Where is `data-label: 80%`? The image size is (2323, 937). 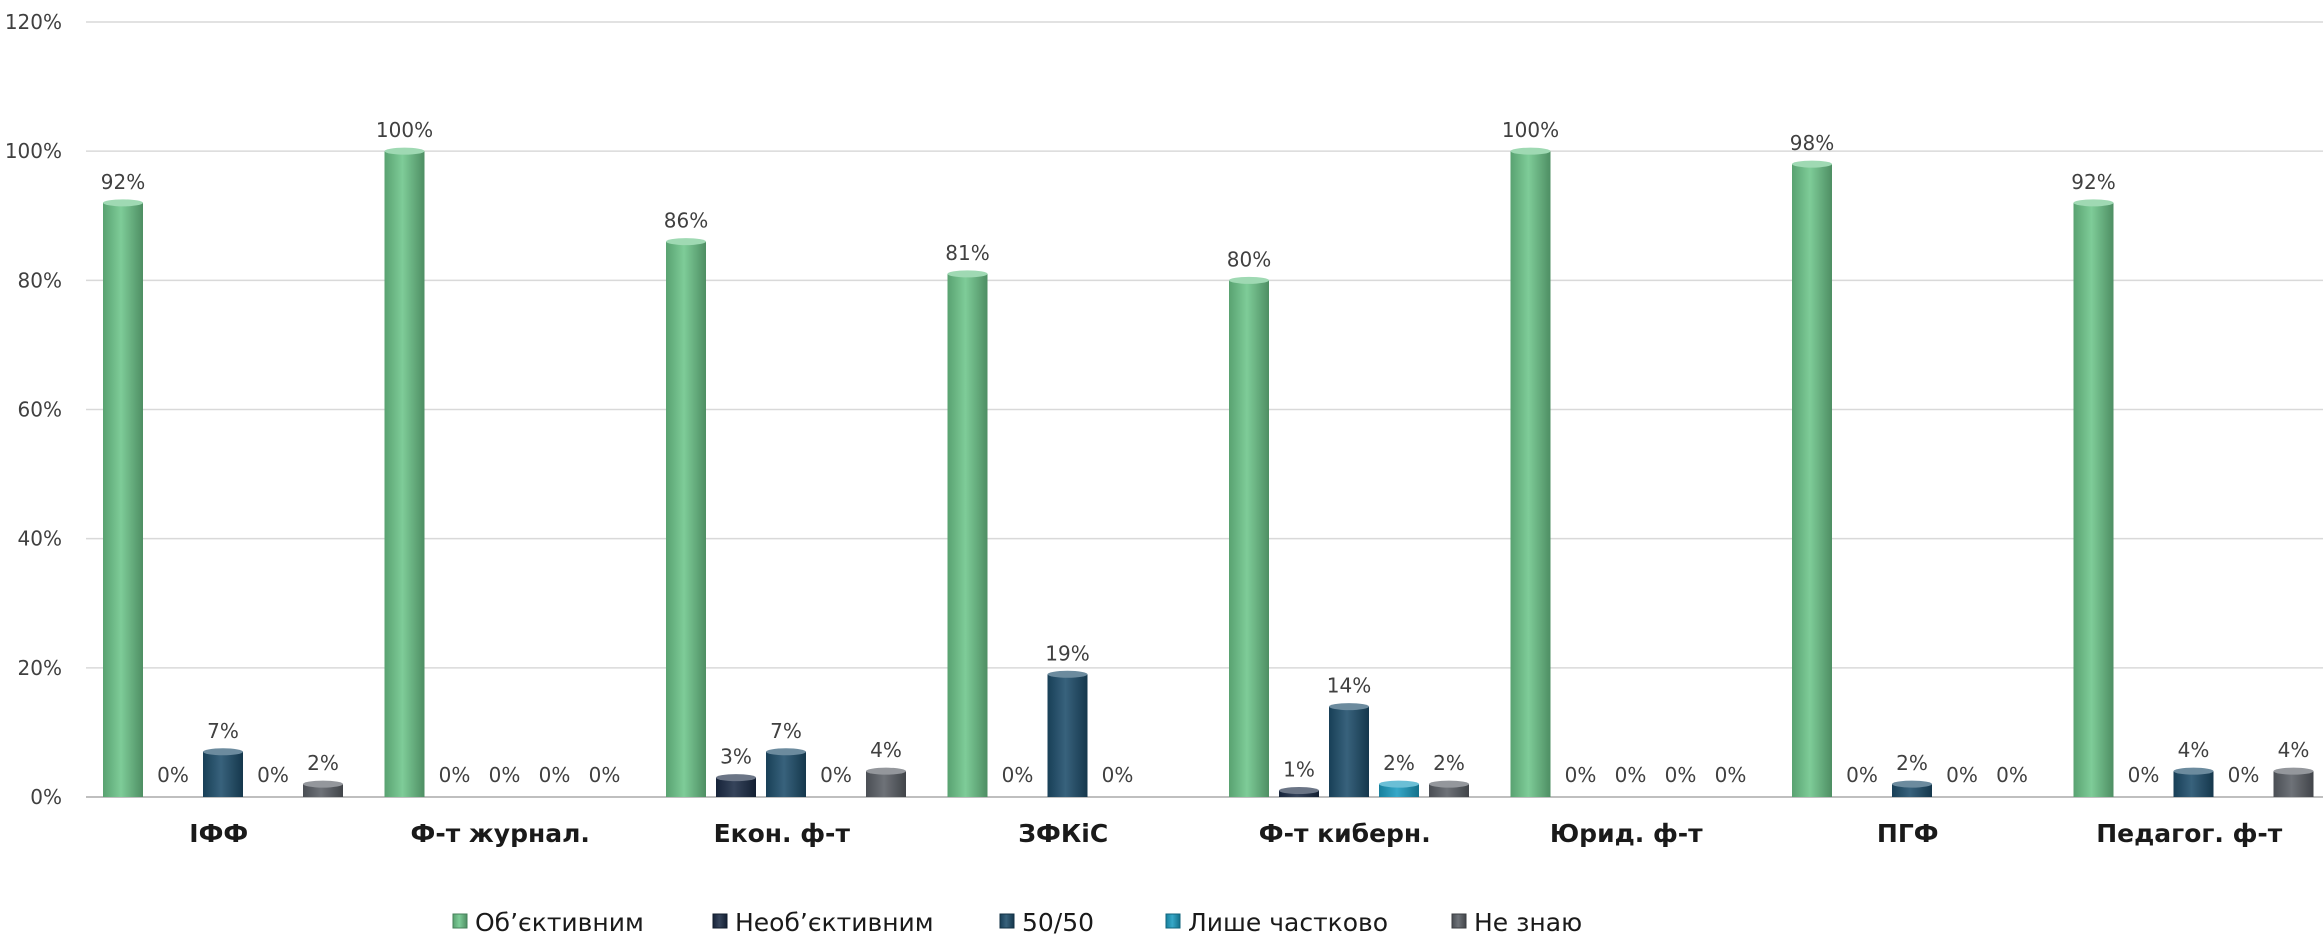
data-label: 80% is located at coordinates (1249, 259).